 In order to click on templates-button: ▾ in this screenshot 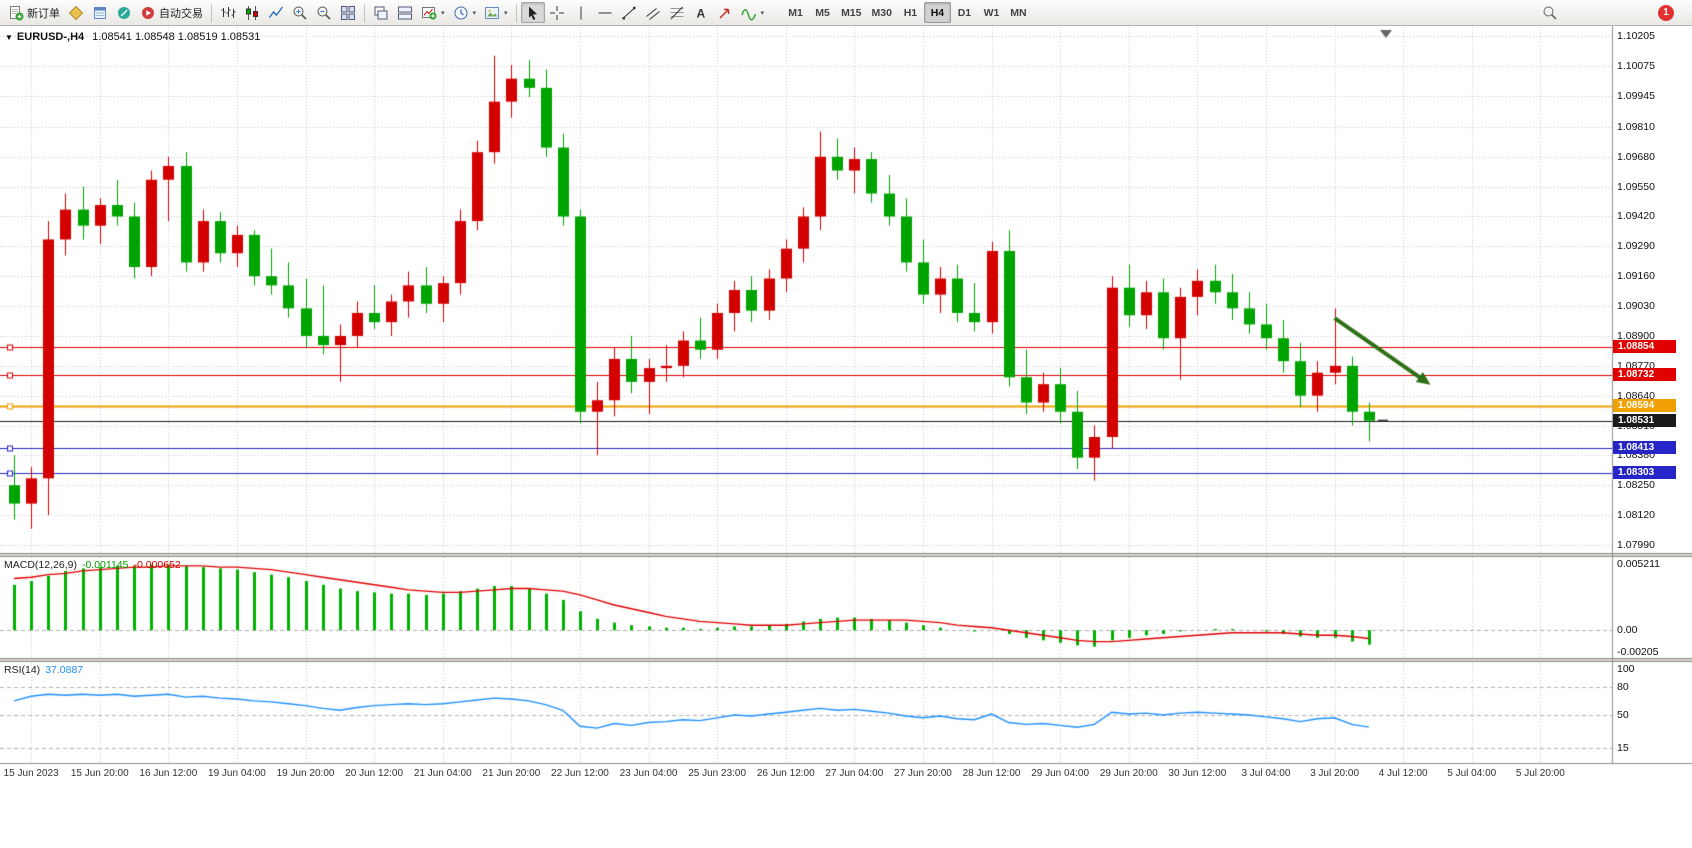, I will do `click(496, 12)`.